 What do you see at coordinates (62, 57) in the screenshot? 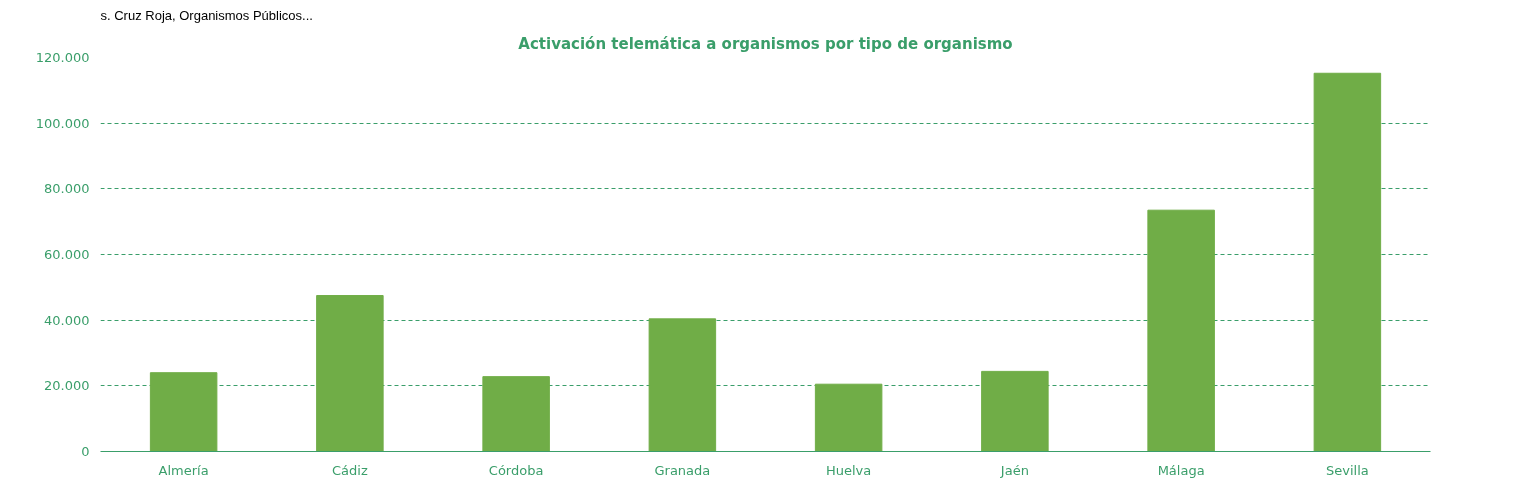
I see `y-tick-label: 120.000` at bounding box center [62, 57].